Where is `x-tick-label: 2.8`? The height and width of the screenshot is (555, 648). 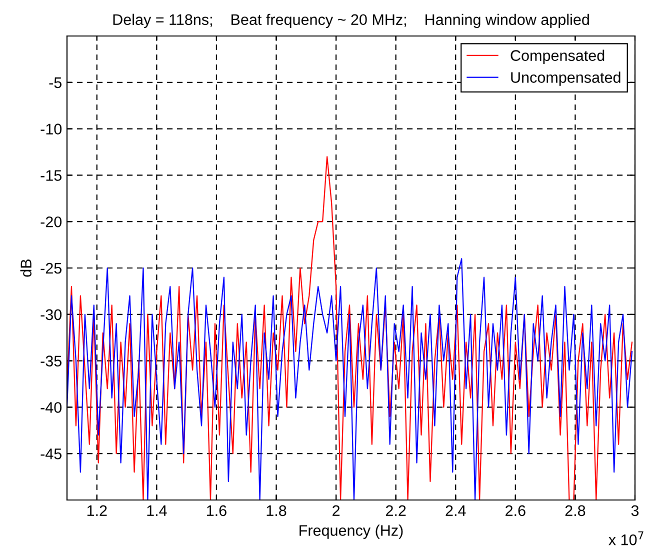 x-tick-label: 2.8 is located at coordinates (575, 510).